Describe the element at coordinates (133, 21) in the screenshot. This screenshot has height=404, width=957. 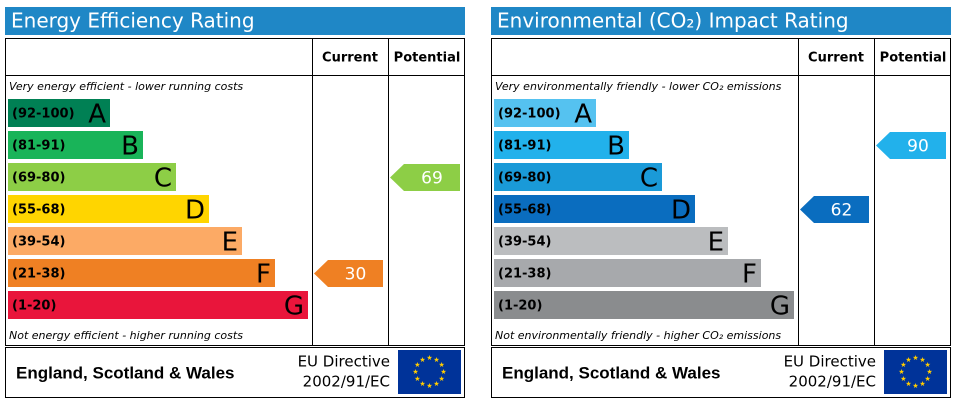
I see `panel-title: Energy Efficiency Rating` at that location.